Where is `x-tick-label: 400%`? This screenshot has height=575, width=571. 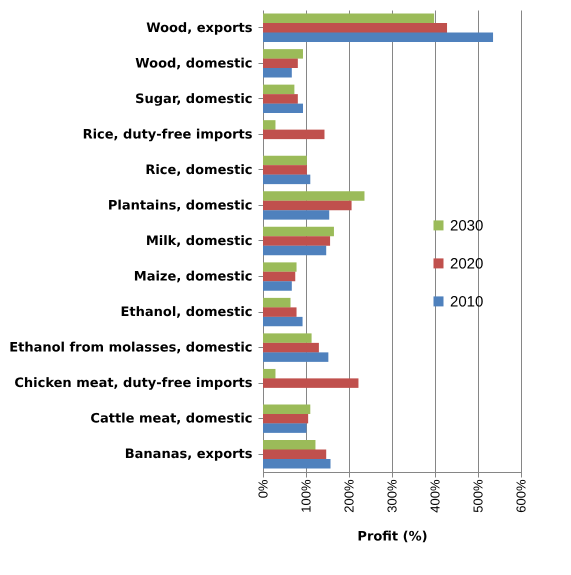
x-tick-label: 400% is located at coordinates (435, 496).